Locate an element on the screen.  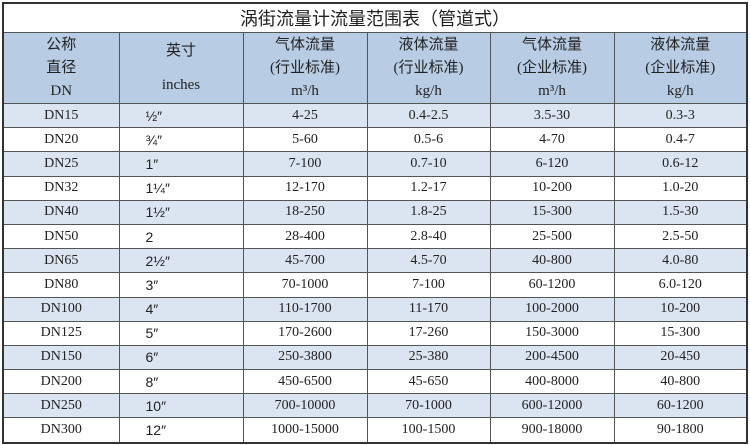
cell-gas-flow-industry: 45-700 is located at coordinates (305, 261).